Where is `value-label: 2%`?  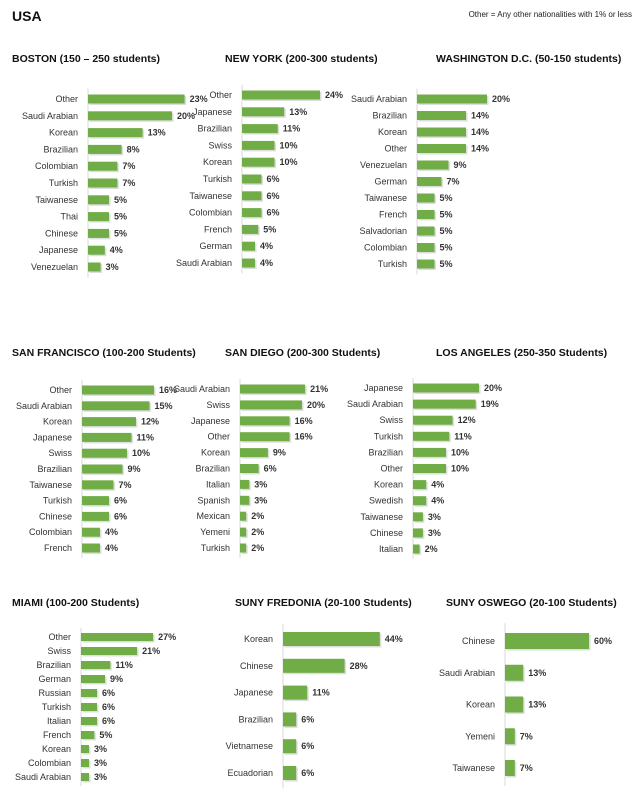 value-label: 2% is located at coordinates (431, 549).